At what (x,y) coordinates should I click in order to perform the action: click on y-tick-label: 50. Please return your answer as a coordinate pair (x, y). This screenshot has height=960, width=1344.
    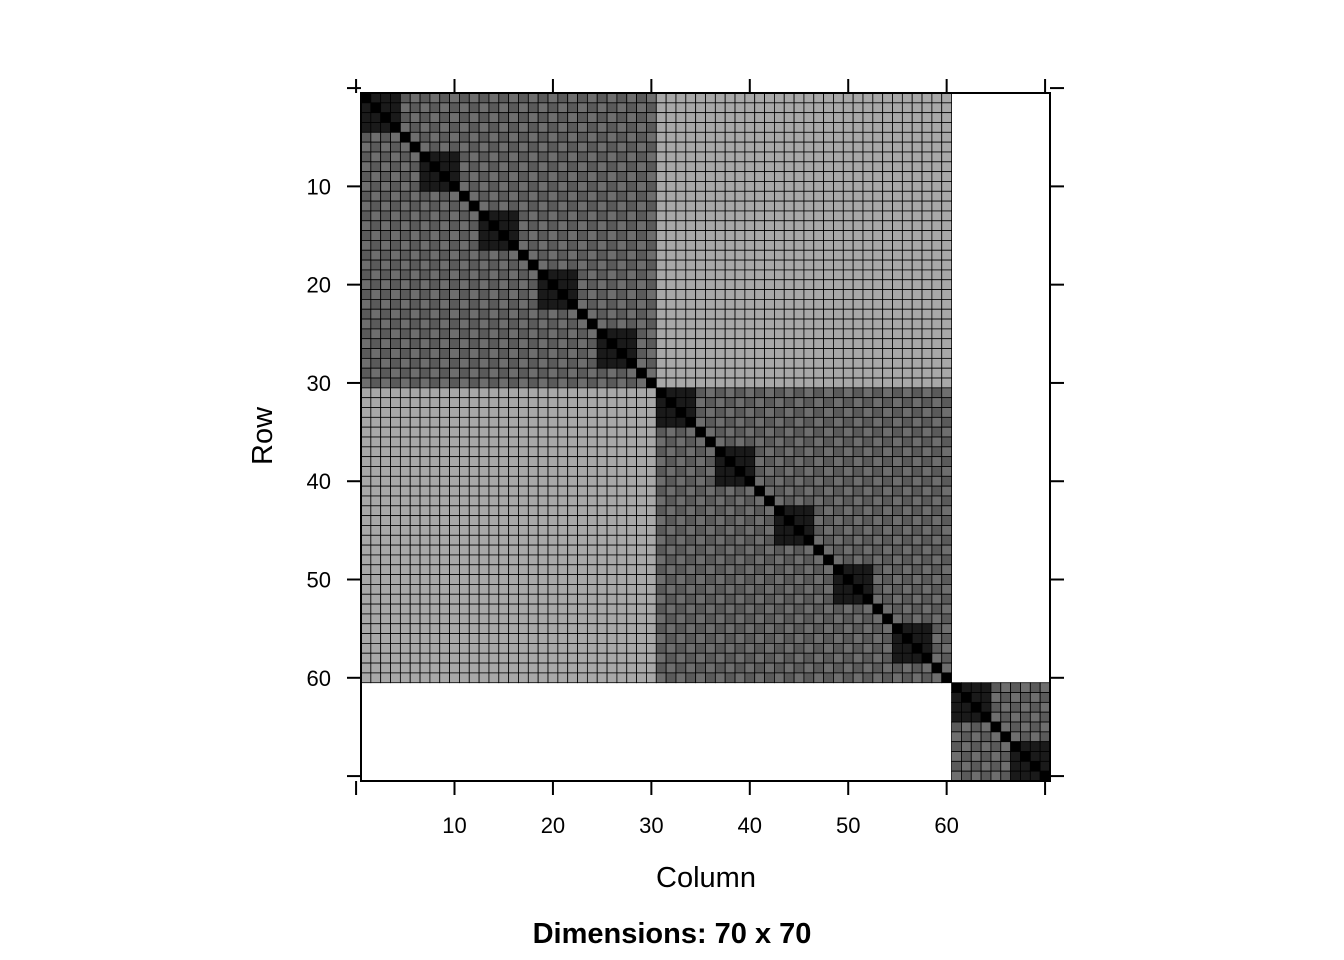
    Looking at the image, I should click on (319, 580).